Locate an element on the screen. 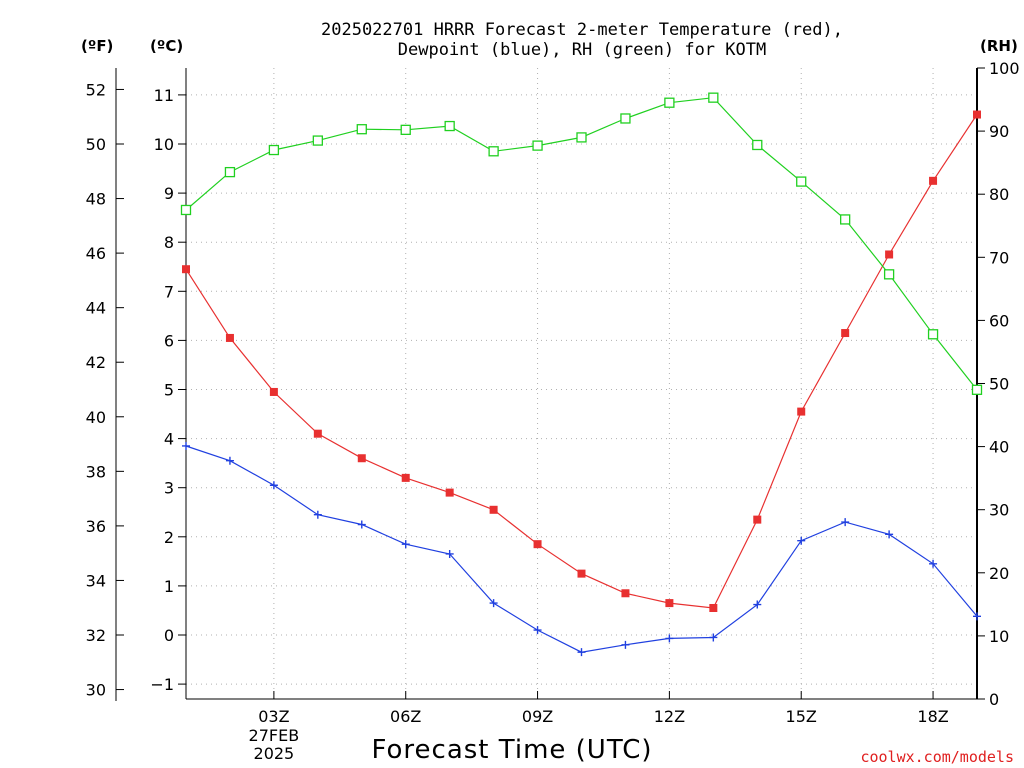 The image size is (1024, 768). celsius-unit-label: (ºC) is located at coordinates (166, 46).